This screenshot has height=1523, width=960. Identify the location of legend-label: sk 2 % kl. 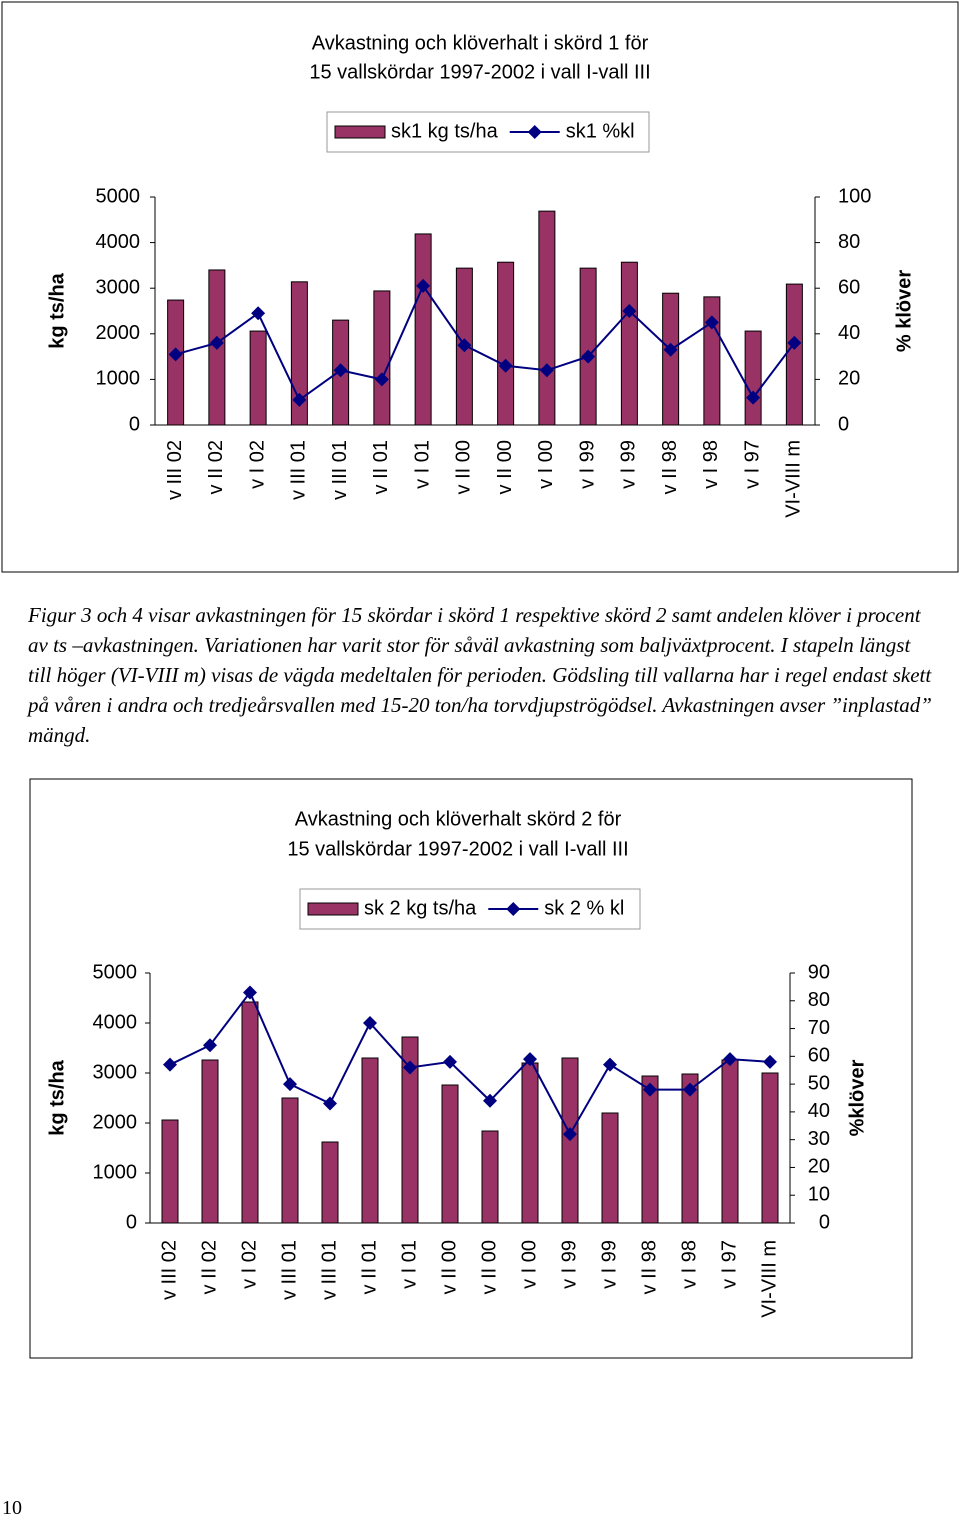
(584, 908).